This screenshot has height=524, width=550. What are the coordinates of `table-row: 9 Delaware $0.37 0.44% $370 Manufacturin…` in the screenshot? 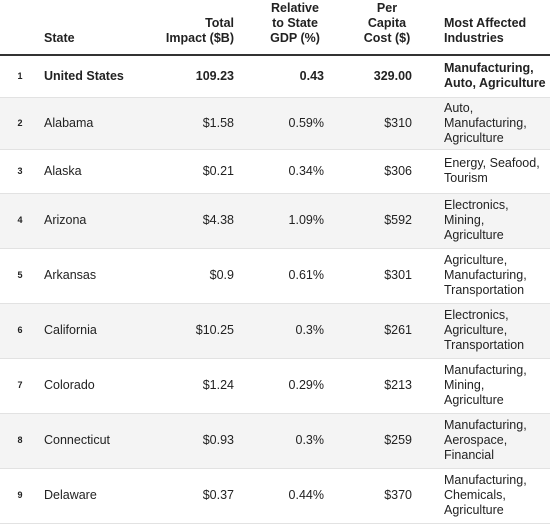 It's located at (275, 496).